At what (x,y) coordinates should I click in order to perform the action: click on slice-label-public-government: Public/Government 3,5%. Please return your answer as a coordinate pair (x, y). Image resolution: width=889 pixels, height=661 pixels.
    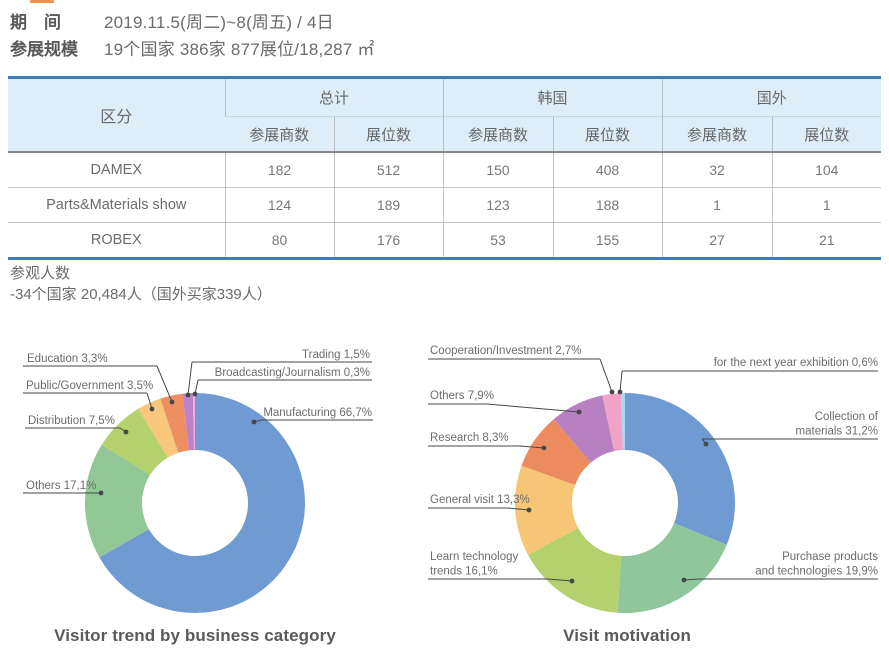
    Looking at the image, I should click on (89, 386).